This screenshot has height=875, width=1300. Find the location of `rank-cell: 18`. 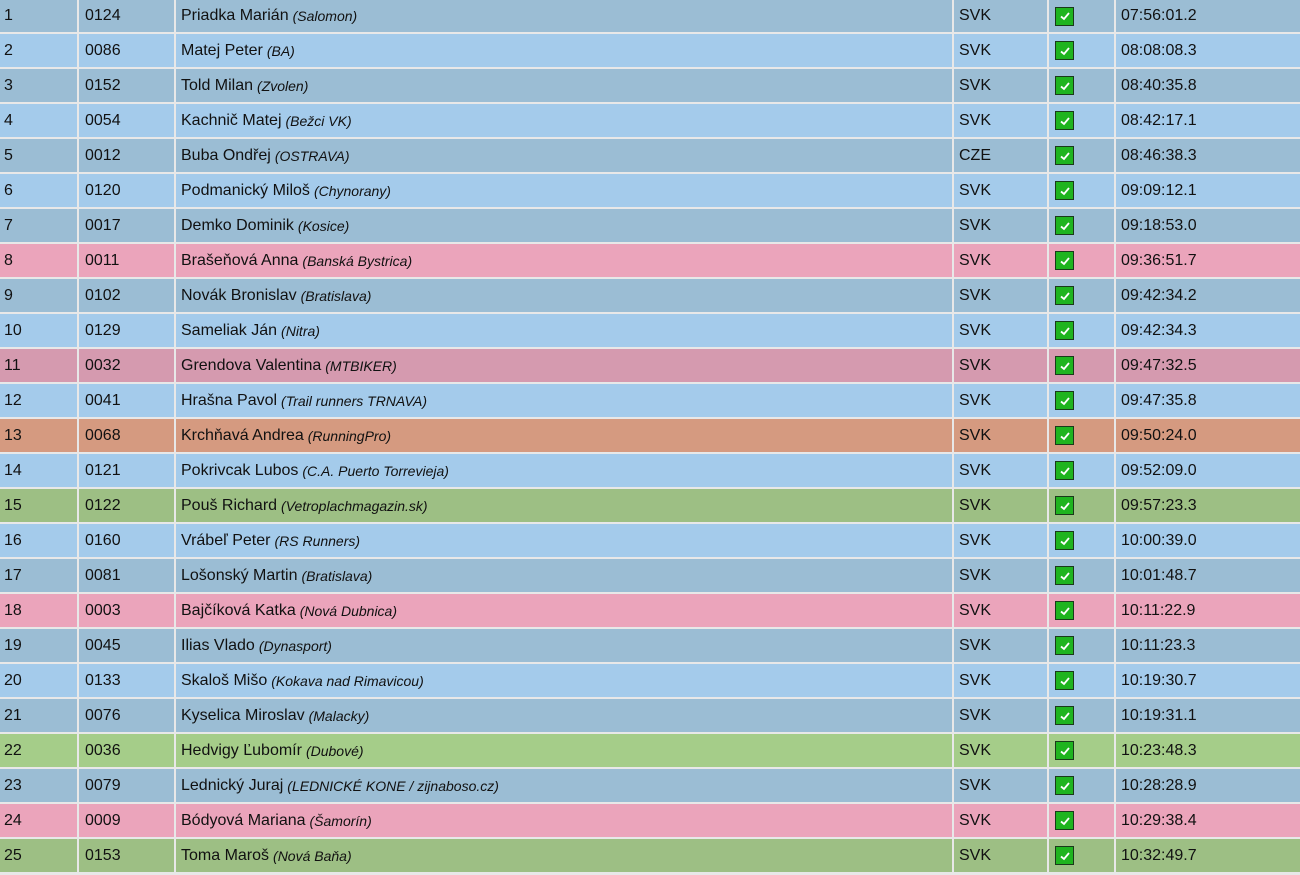

rank-cell: 18 is located at coordinates (38, 610).